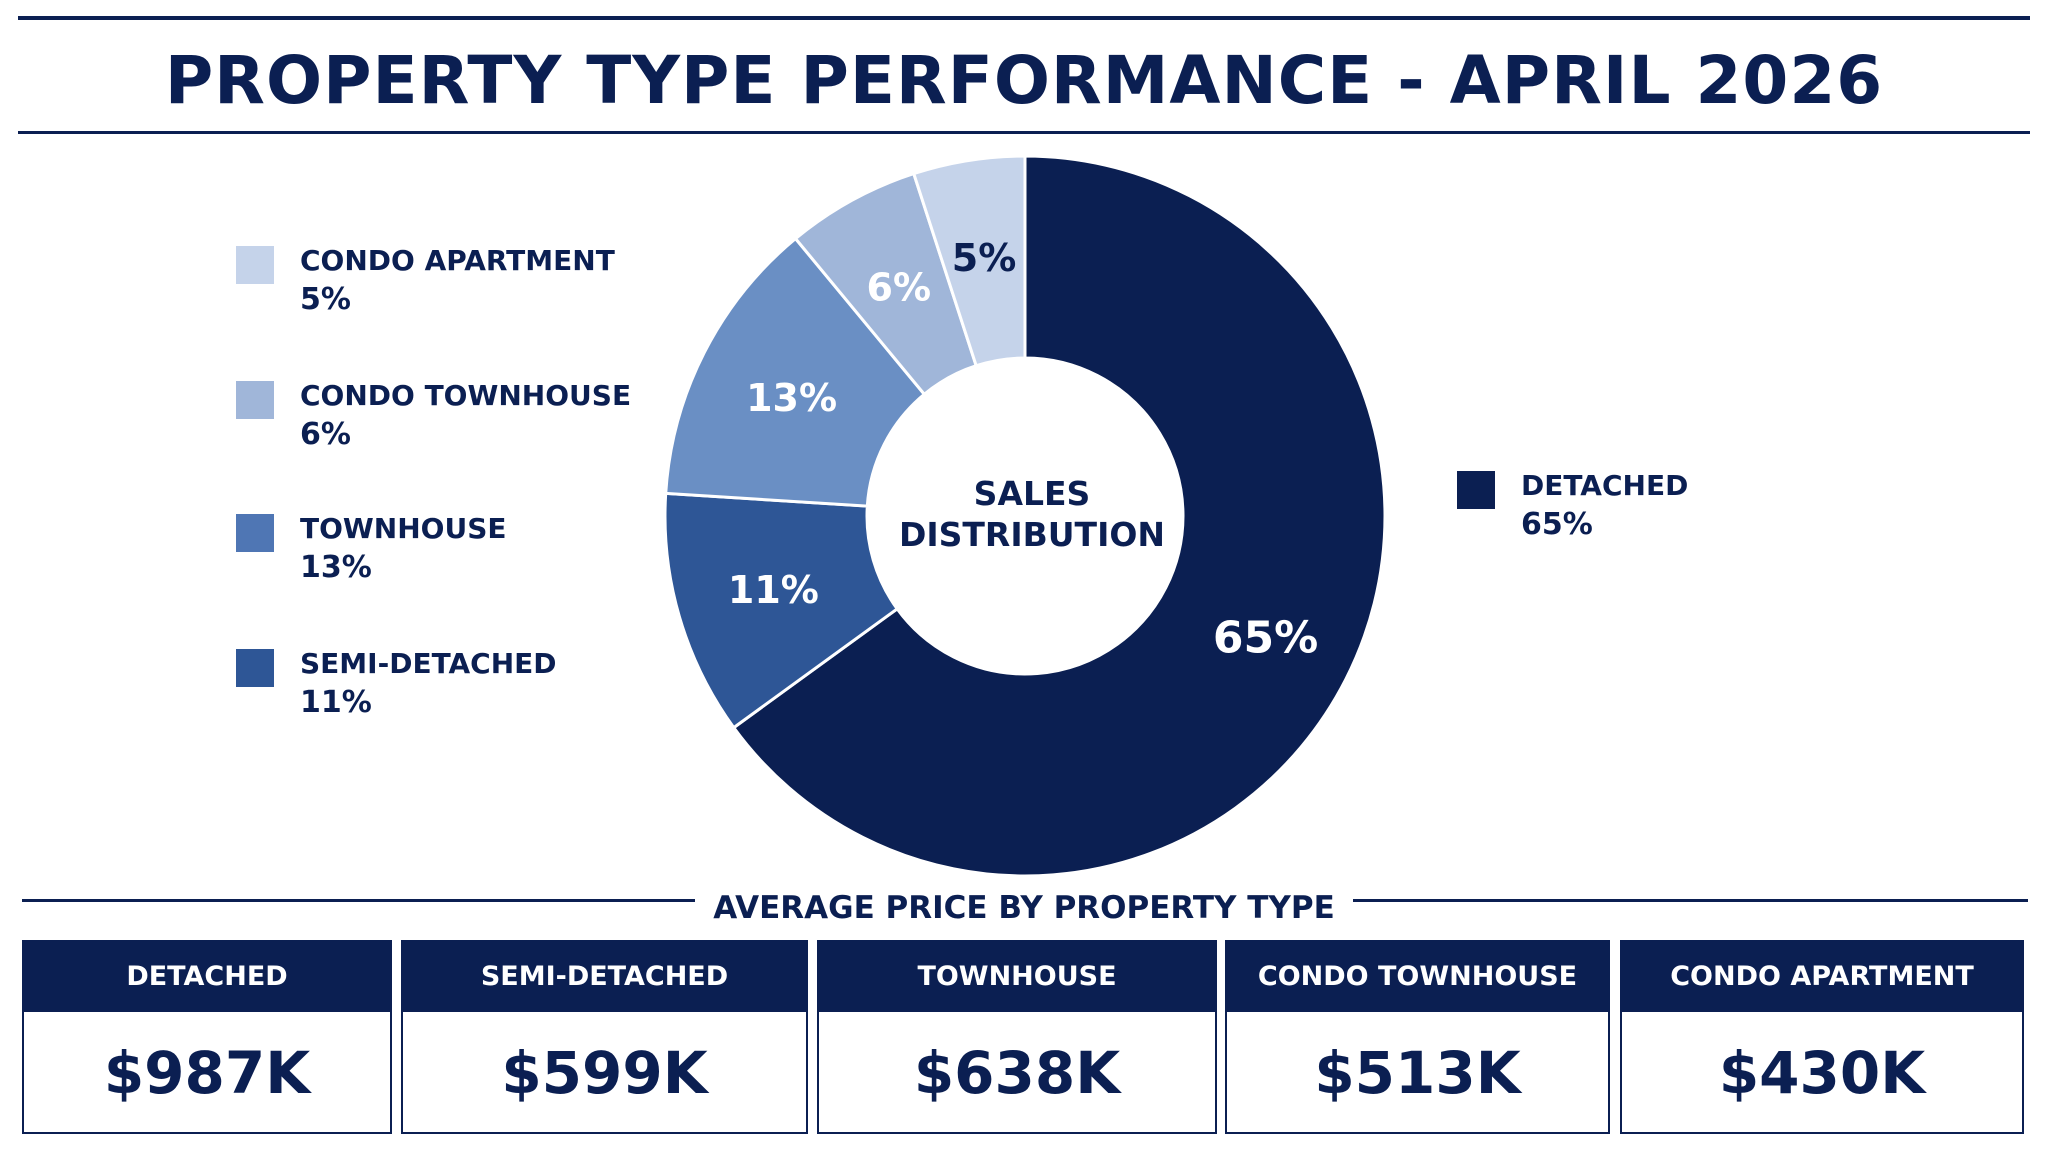 The width and height of the screenshot is (2048, 1152). I want to click on price-card-value: $987K, so click(207, 1073).